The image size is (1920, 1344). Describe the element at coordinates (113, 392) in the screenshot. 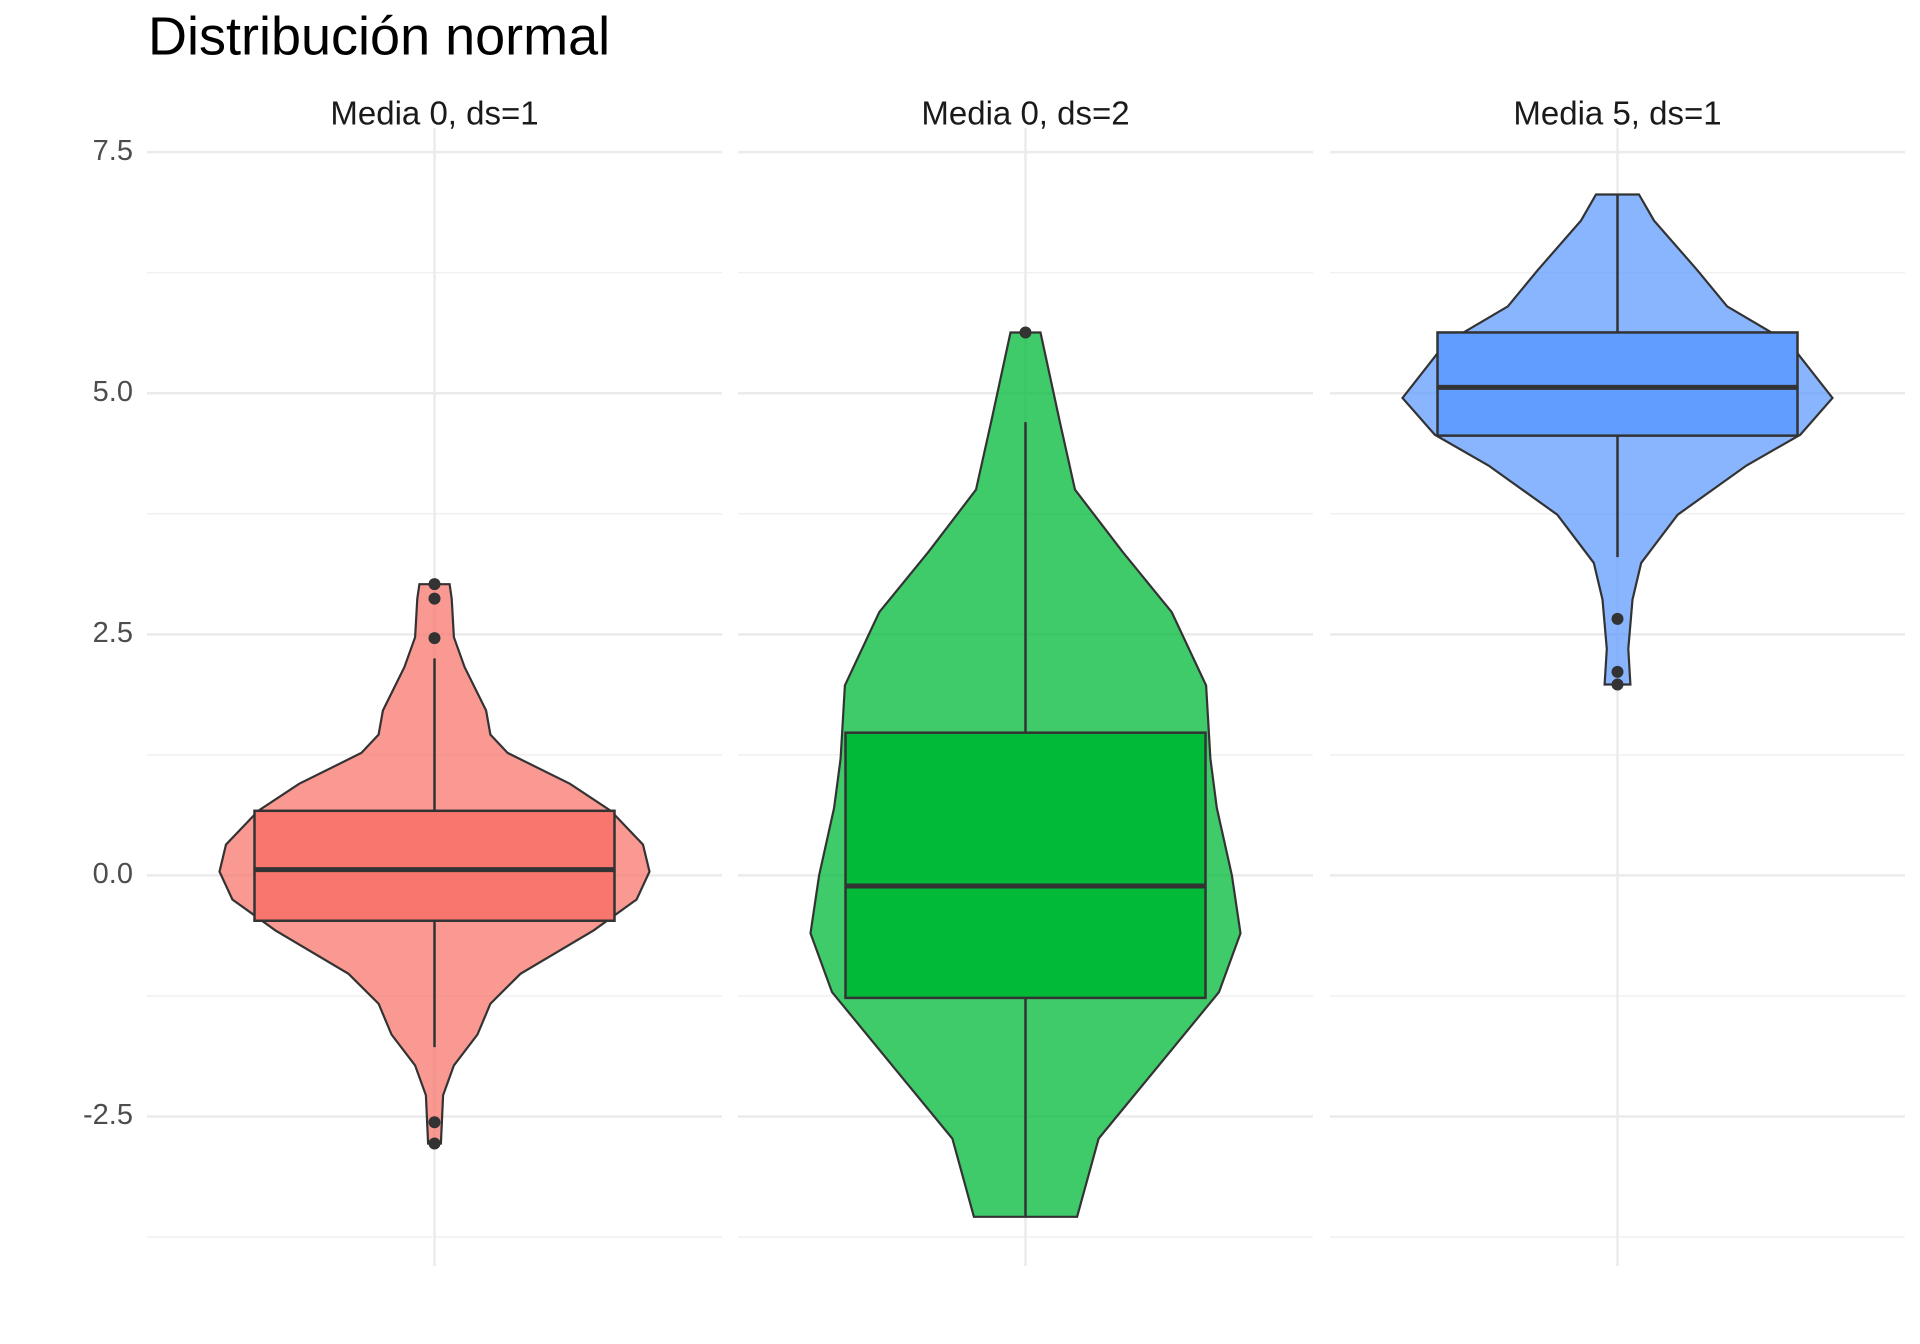

I see `y-tick-label: 5.0` at that location.